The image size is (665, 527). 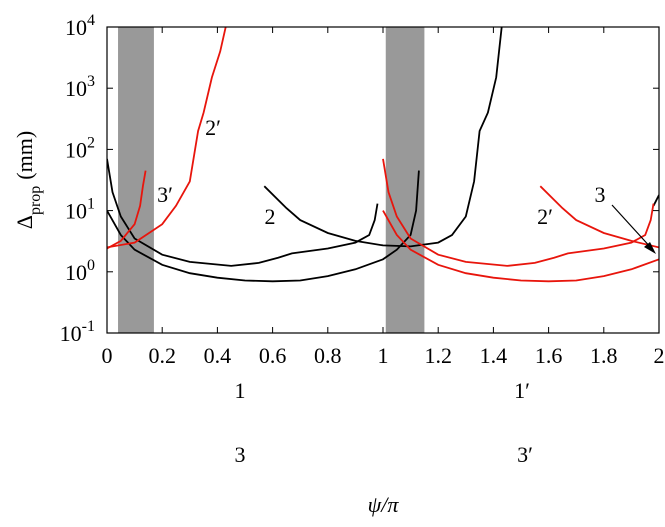 I want to click on annotation: 1, so click(x=240, y=390).